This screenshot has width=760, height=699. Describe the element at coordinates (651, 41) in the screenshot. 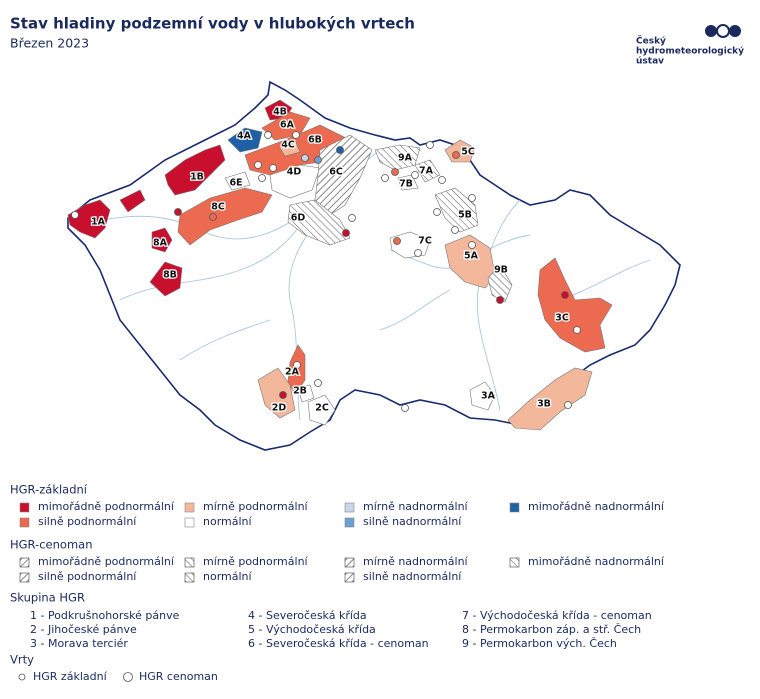

I see `logo-text: Český` at that location.